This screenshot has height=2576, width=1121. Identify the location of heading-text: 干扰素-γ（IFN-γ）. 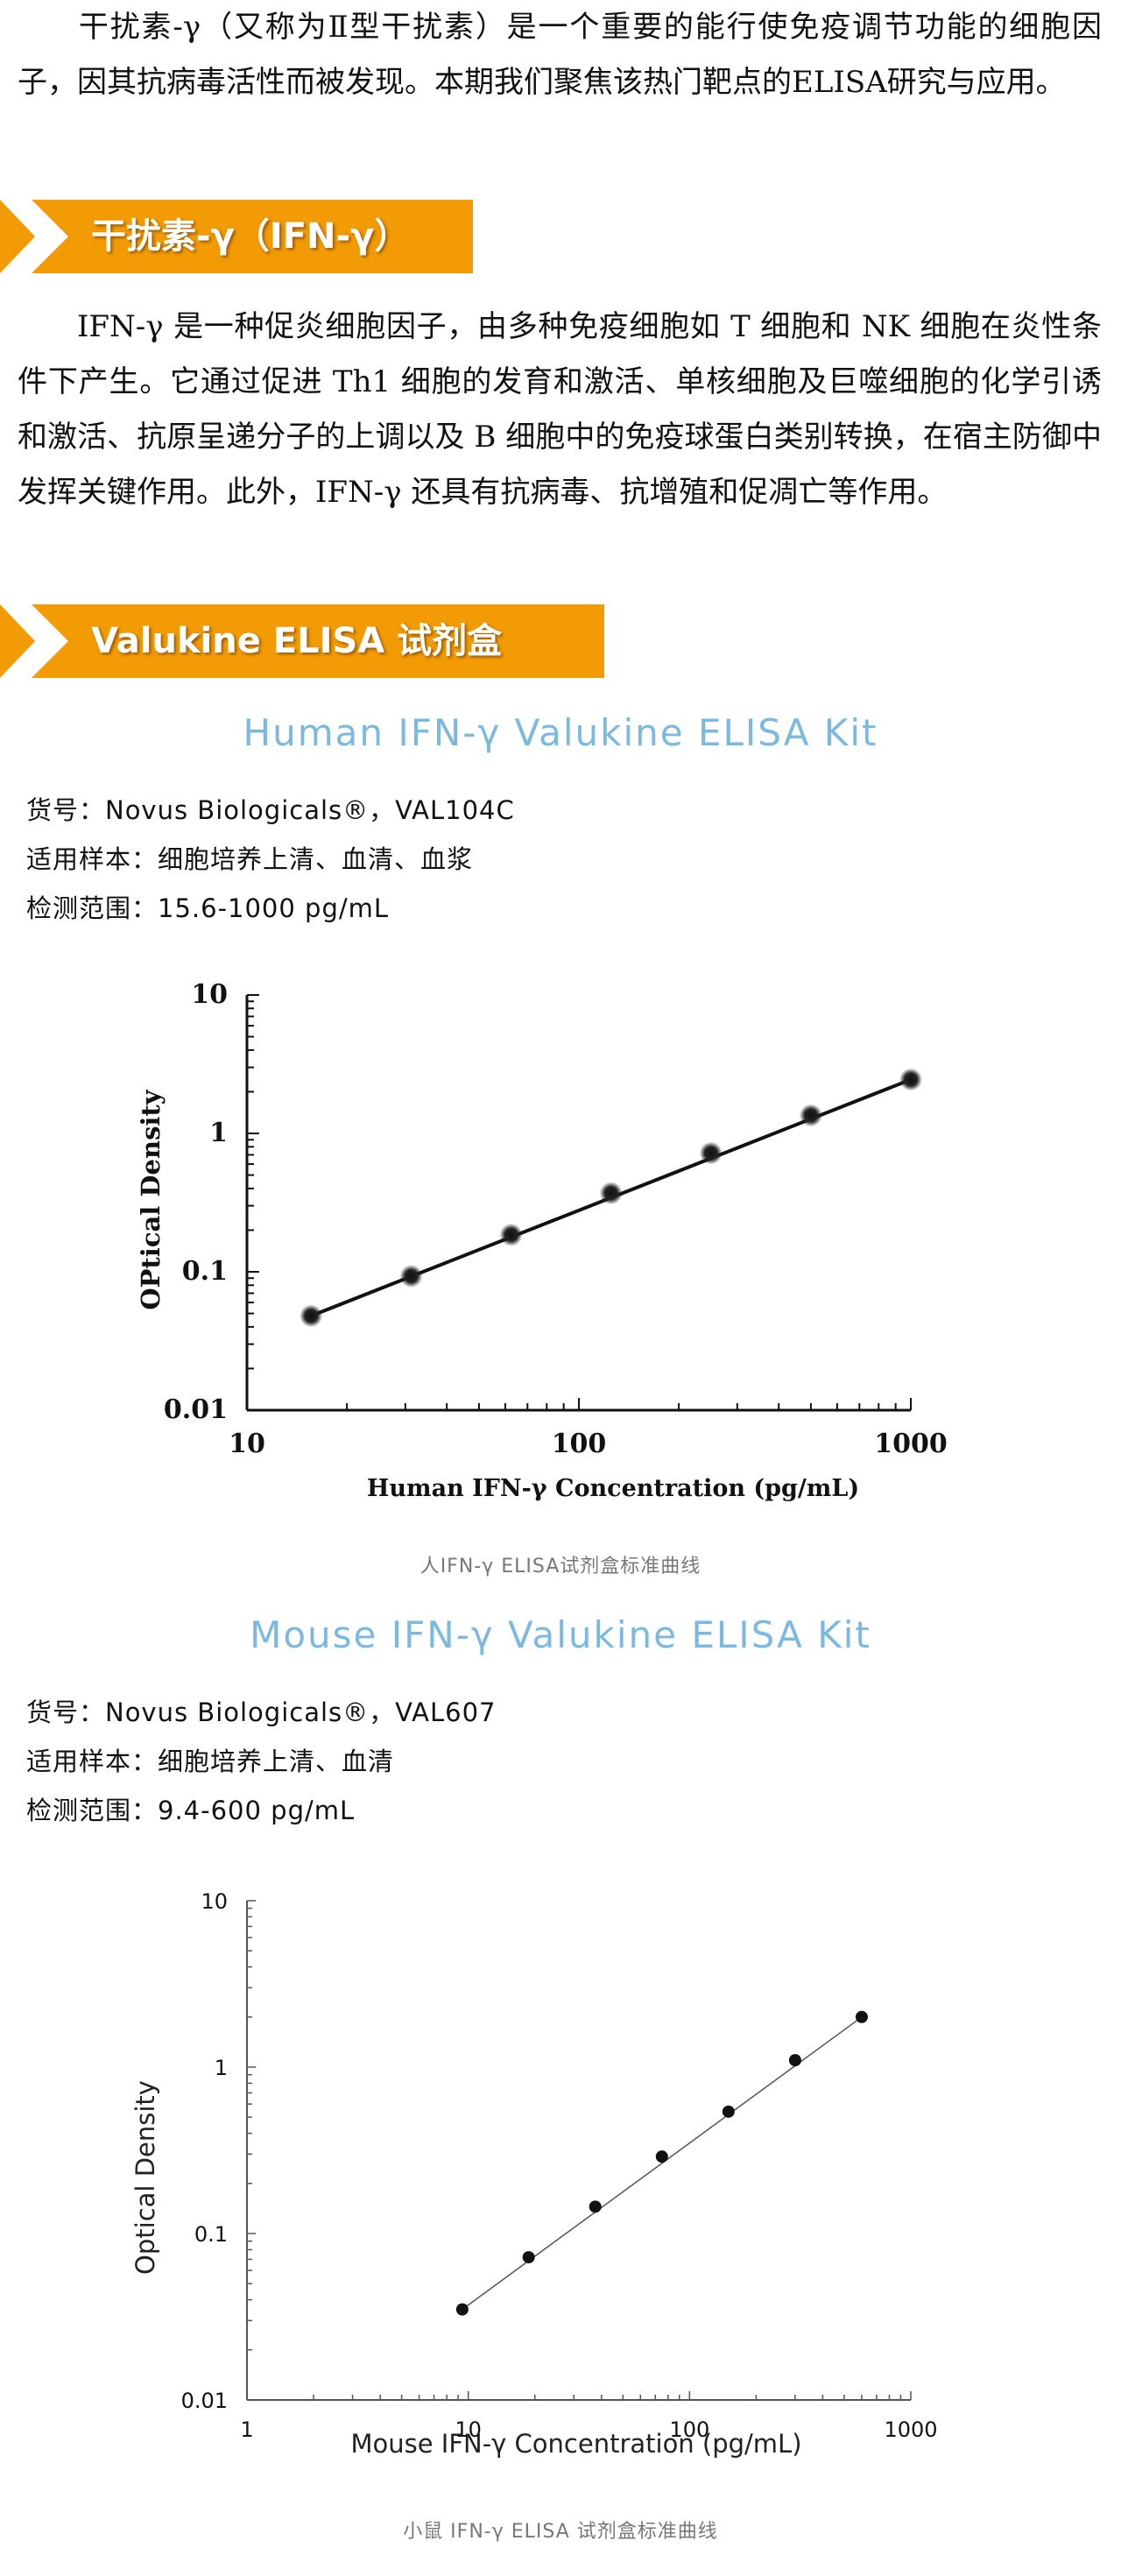
(250, 236).